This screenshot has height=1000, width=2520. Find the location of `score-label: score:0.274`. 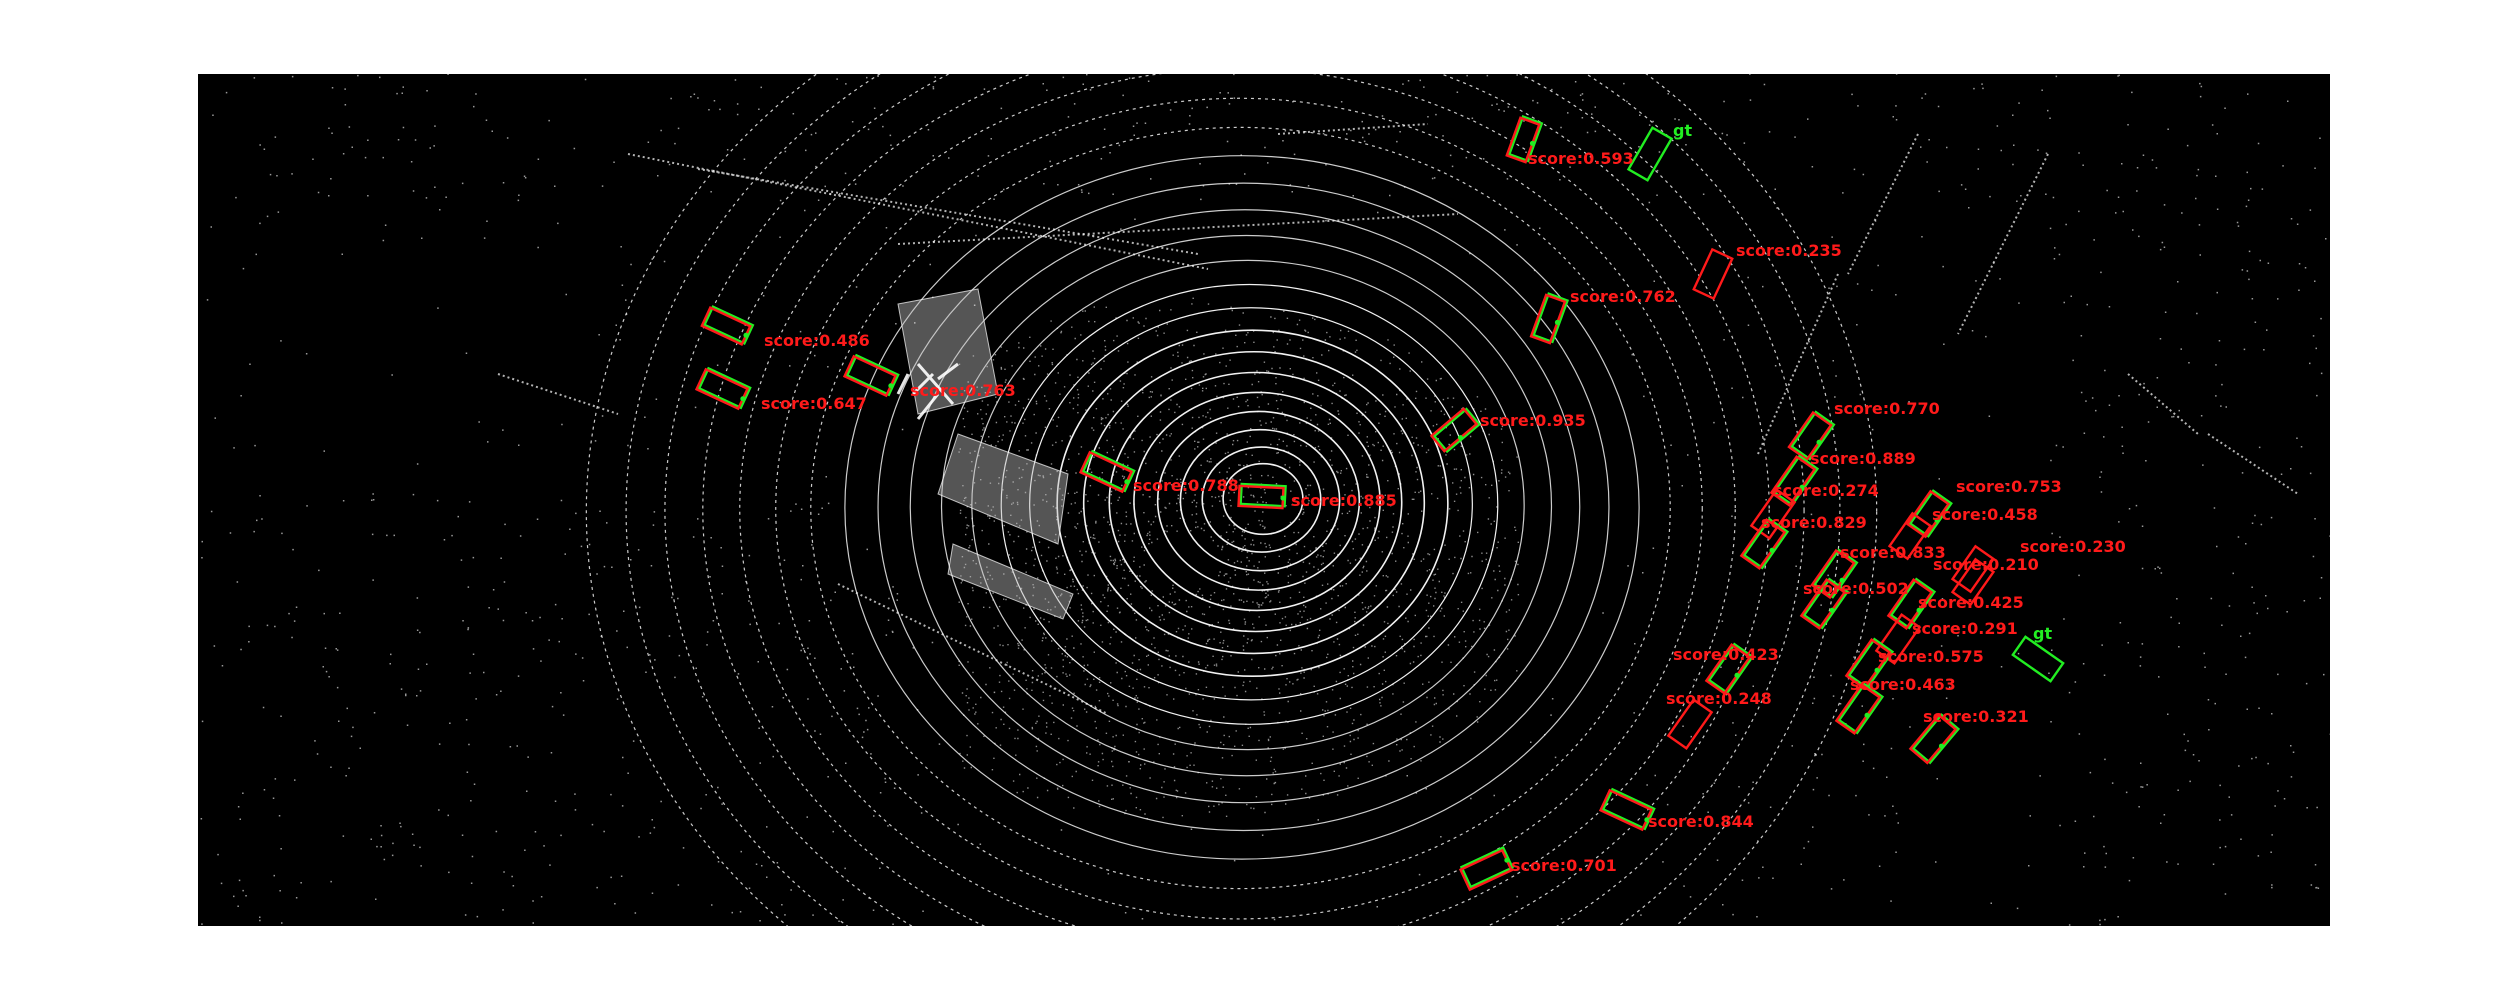

score-label: score:0.274 is located at coordinates (1826, 490).